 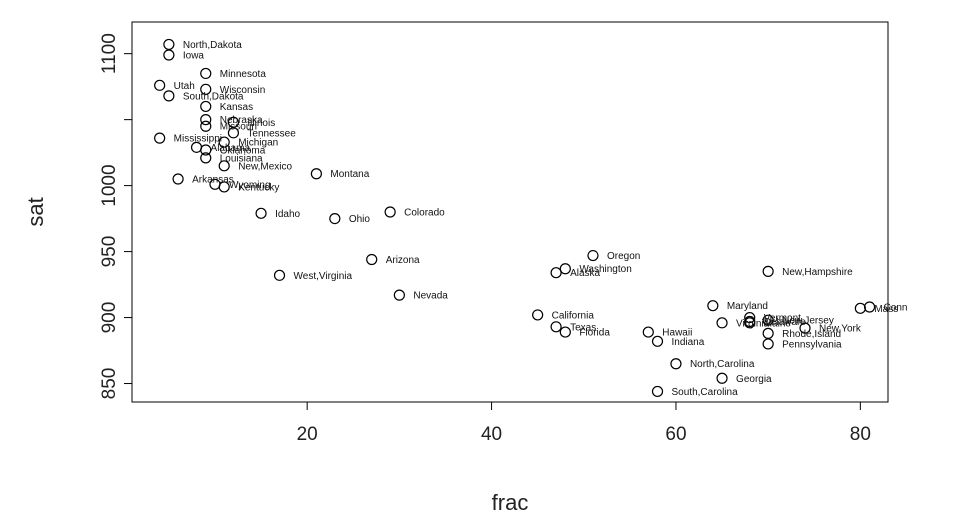 What do you see at coordinates (271, 133) in the screenshot?
I see `point-label: Tennessee` at bounding box center [271, 133].